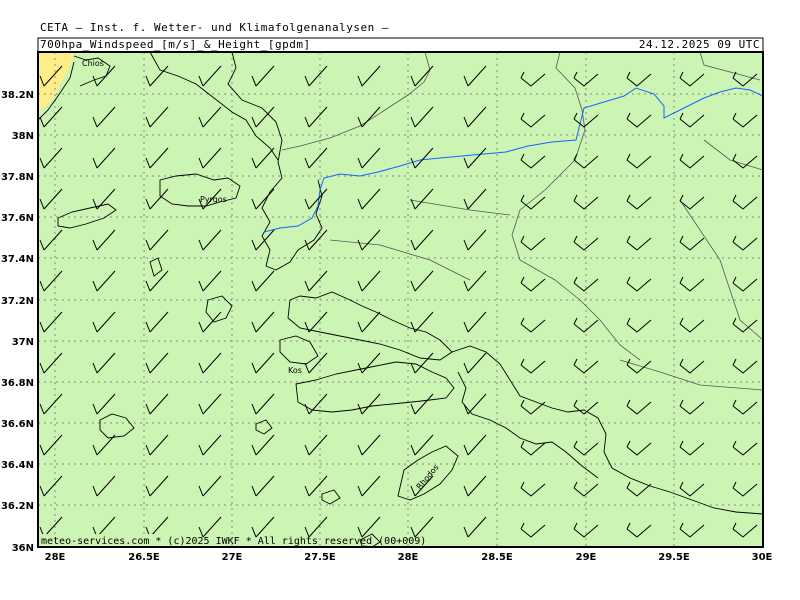  I want to click on lon-tick: 29E, so click(586, 557).